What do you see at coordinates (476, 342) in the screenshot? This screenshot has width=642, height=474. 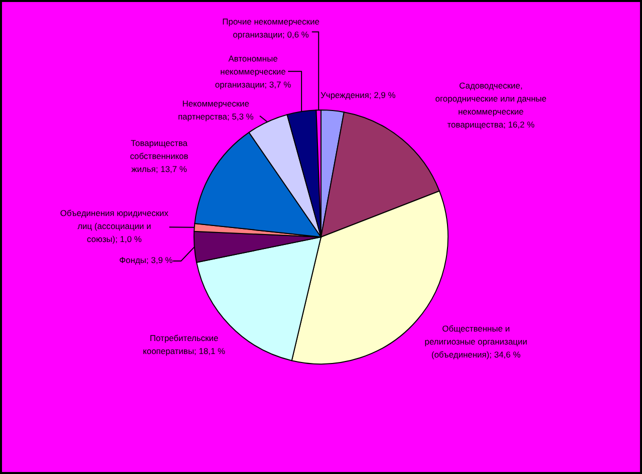 I see `slice-label: Общественные и религиозные организации (объединения); 34,6 %` at bounding box center [476, 342].